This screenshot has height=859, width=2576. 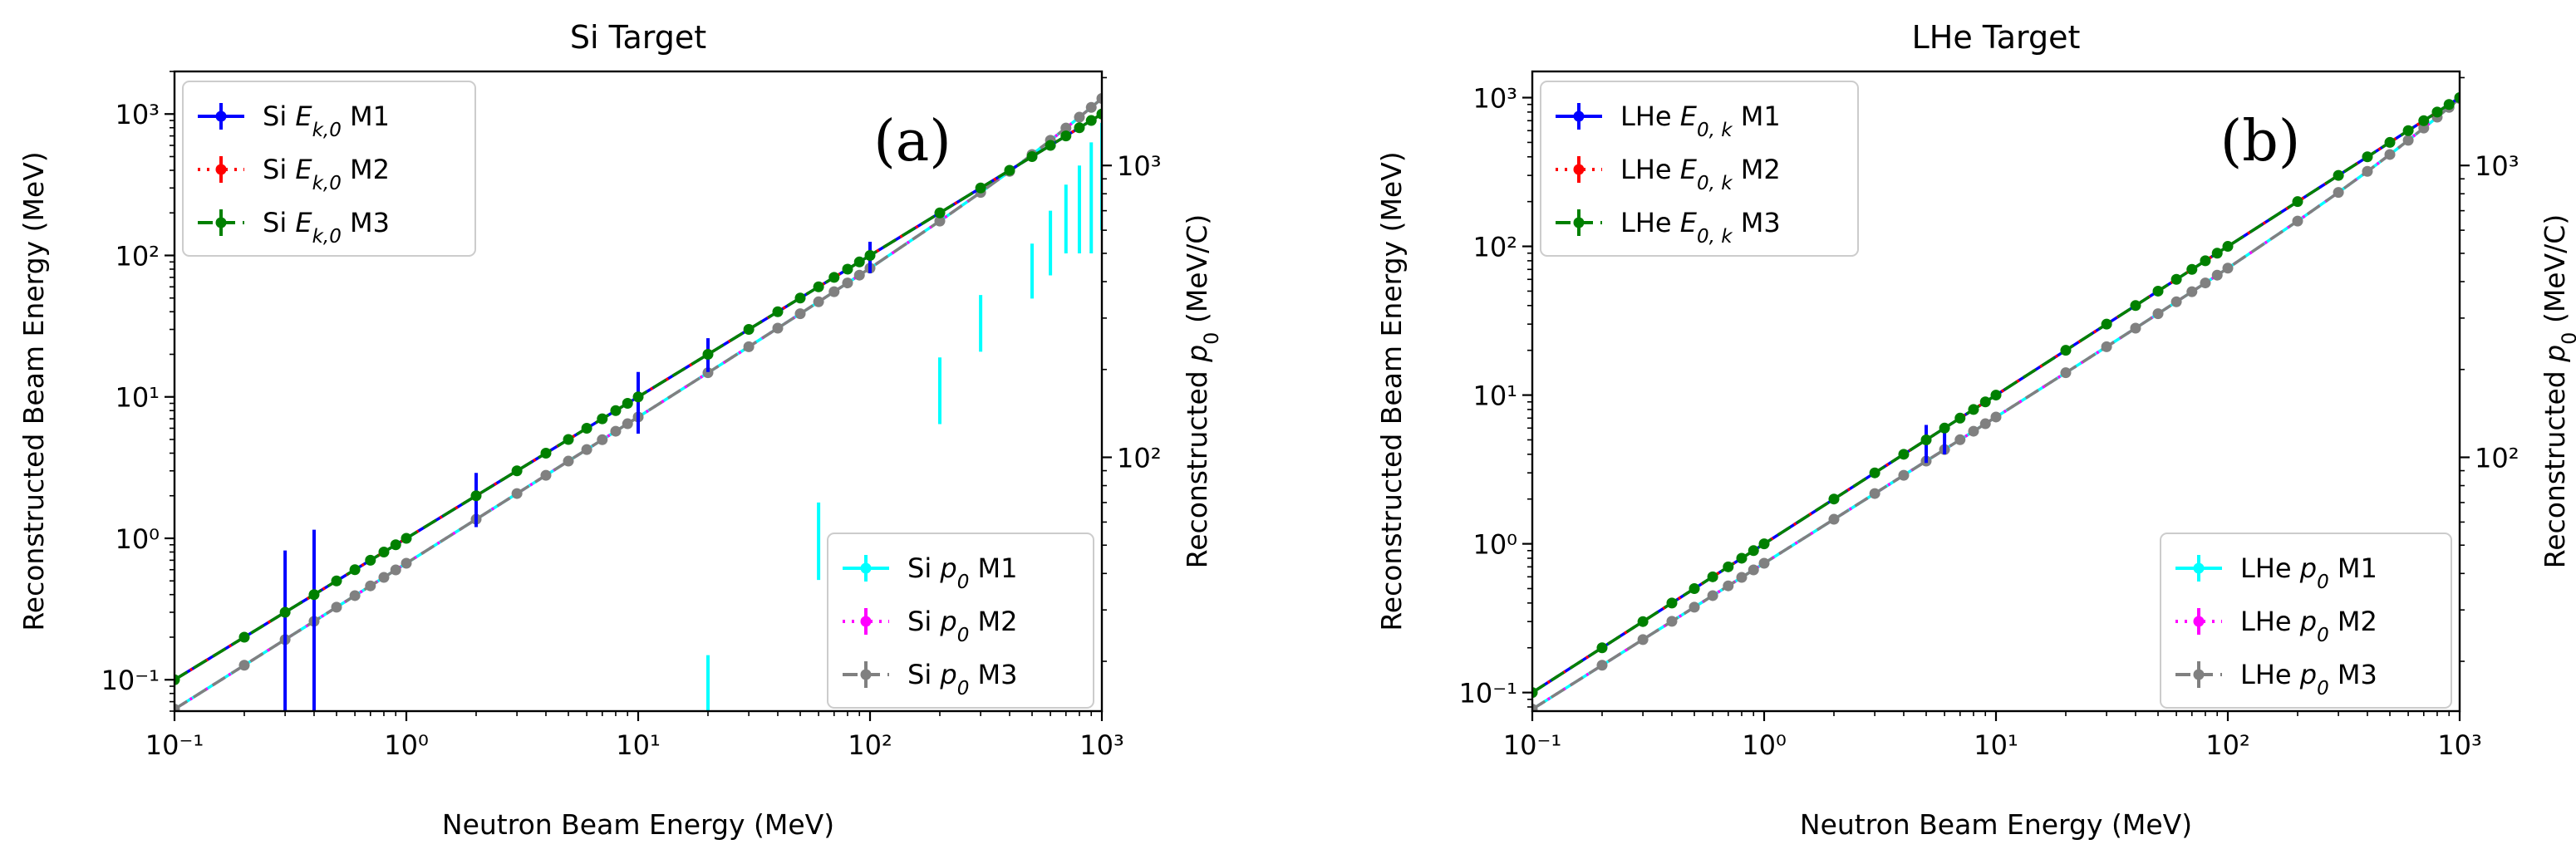 What do you see at coordinates (2260, 141) in the screenshot?
I see `panel-label: (b)` at bounding box center [2260, 141].